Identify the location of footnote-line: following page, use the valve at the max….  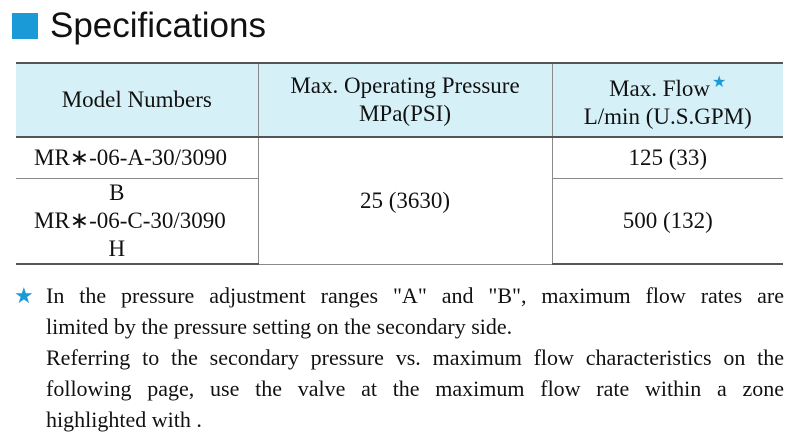
(415, 388).